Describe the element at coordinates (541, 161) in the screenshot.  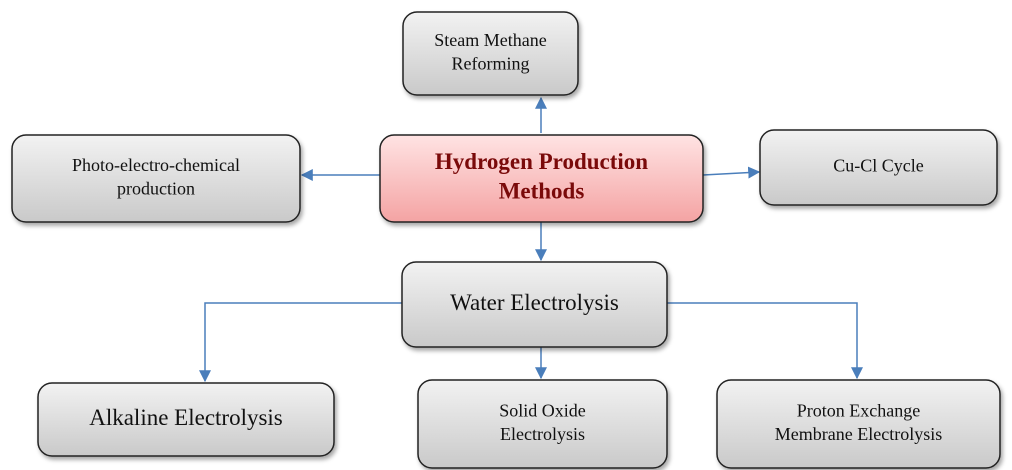
I see `node-label: Hydrogen Production` at that location.